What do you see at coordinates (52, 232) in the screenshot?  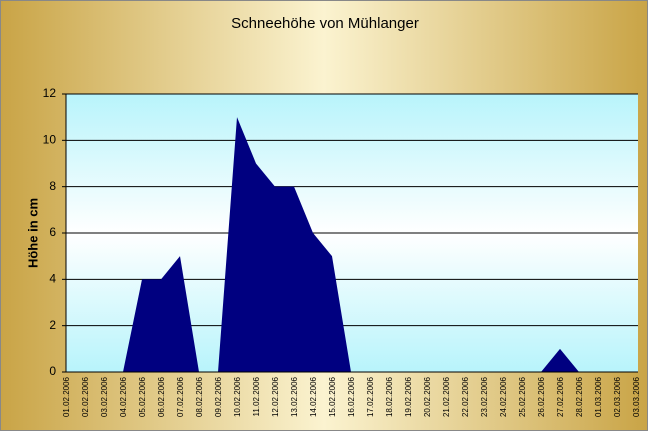 I see `y-tick-label: 6` at bounding box center [52, 232].